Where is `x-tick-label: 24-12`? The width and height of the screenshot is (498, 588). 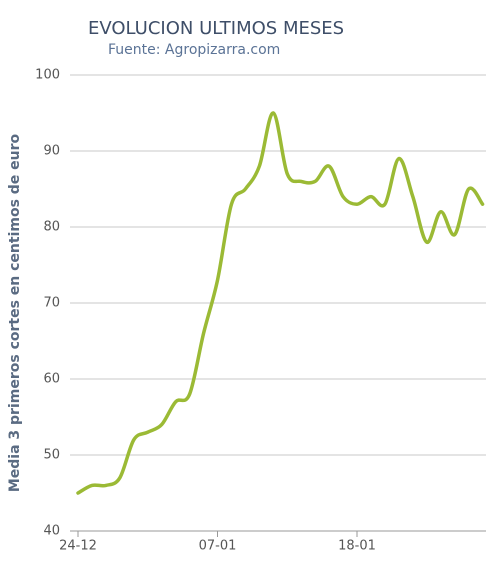
x-tick-label: 24-12 is located at coordinates (78, 546).